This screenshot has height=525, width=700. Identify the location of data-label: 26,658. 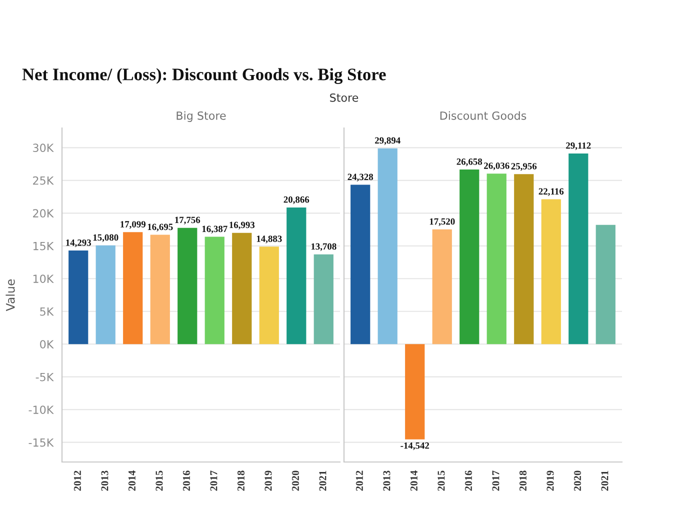
(469, 162).